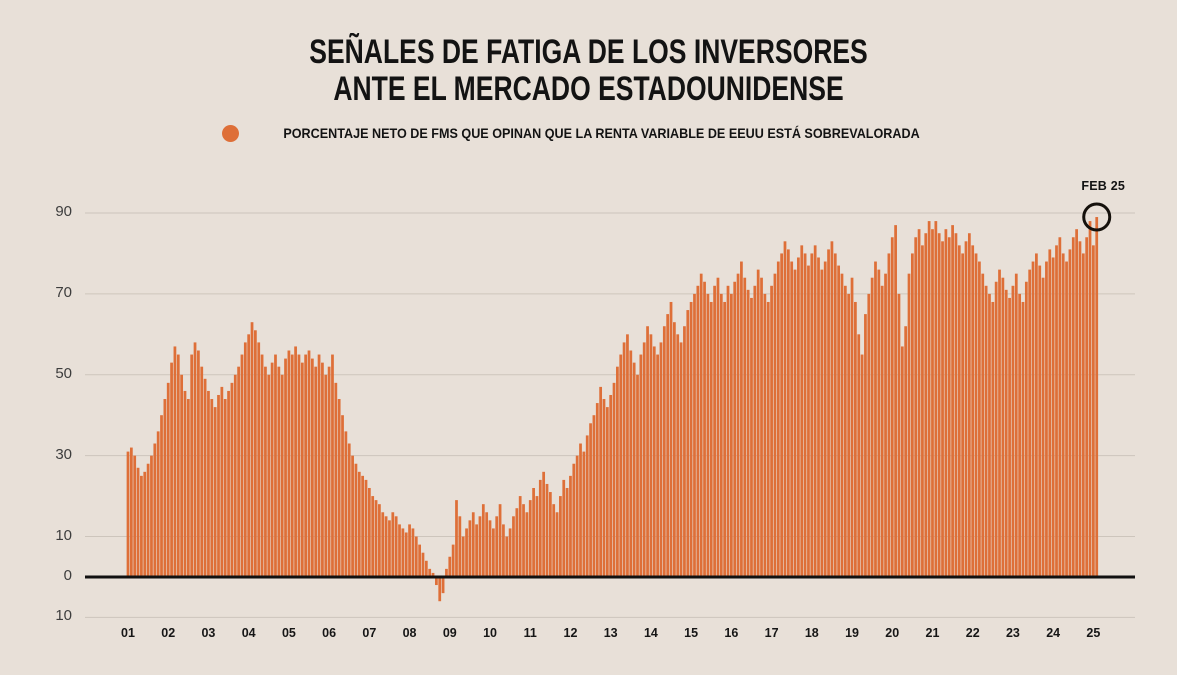 The height and width of the screenshot is (675, 1177). I want to click on y-axis-tick-label: 50, so click(63, 373).